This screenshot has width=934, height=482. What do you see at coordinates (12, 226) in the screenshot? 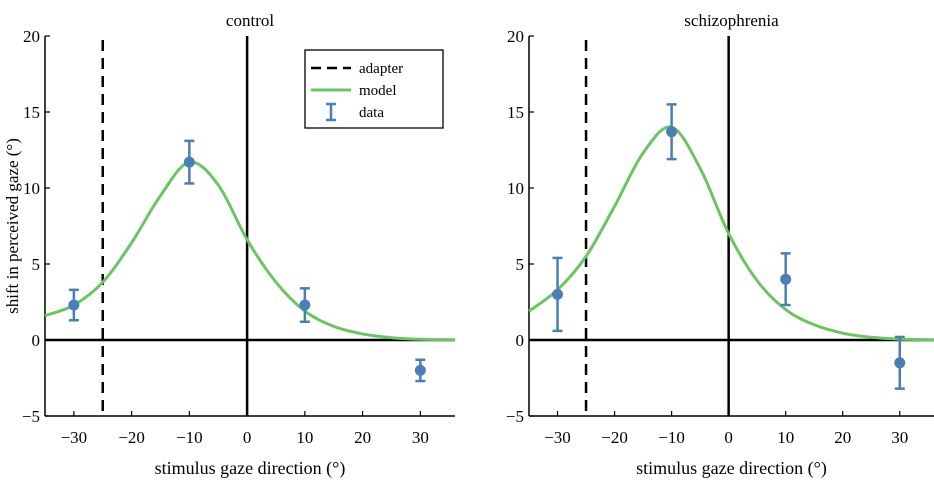
I see `y-axis-label: shift in perceived gaze (°)` at bounding box center [12, 226].